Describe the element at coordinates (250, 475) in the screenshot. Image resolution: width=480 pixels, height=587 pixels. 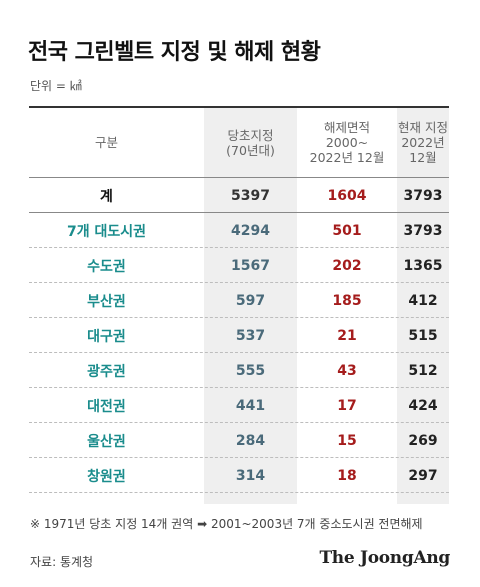
I see `original-value: 314` at that location.